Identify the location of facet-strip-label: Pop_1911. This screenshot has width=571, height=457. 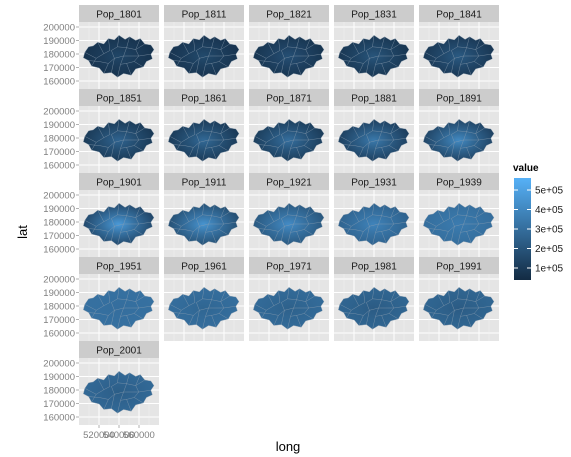
(204, 183).